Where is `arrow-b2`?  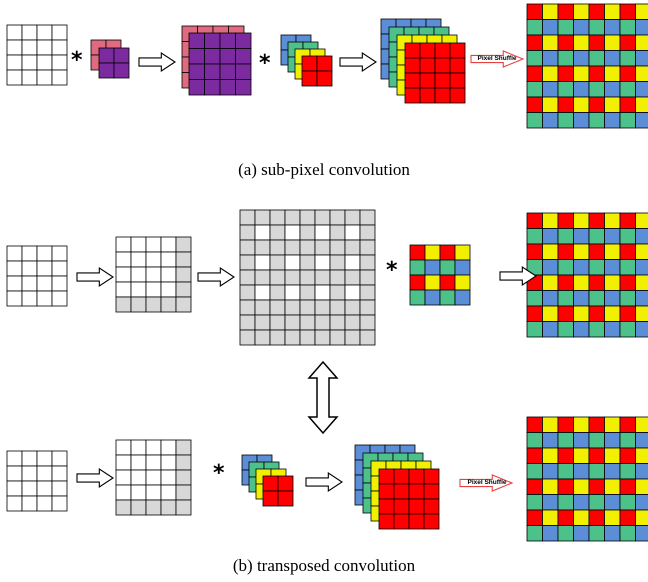 arrow-b2 is located at coordinates (216, 277).